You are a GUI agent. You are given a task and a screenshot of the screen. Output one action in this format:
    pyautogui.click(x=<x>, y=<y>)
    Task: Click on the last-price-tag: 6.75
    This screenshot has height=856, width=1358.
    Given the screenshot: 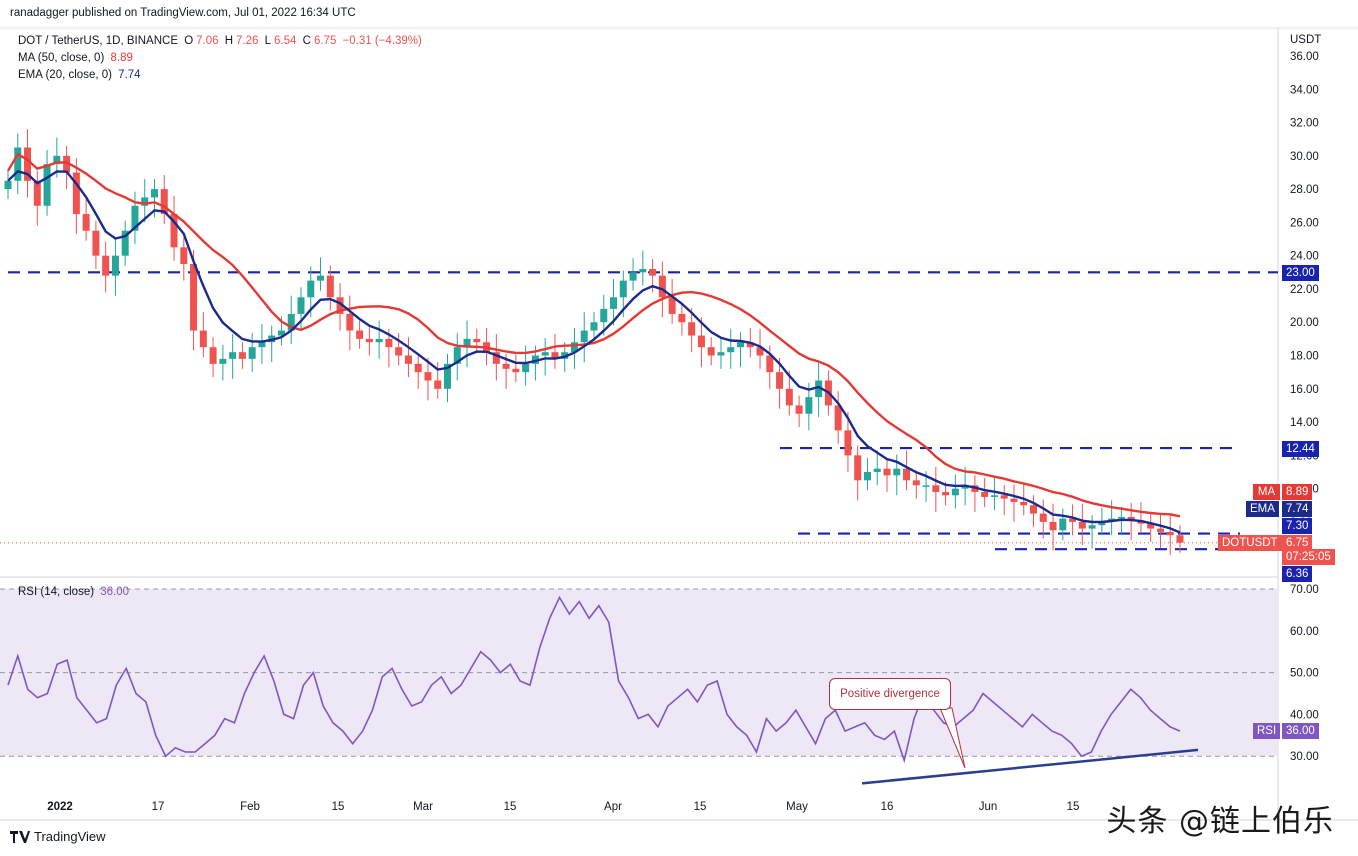 What is the action you would take?
    pyautogui.click(x=1297, y=543)
    